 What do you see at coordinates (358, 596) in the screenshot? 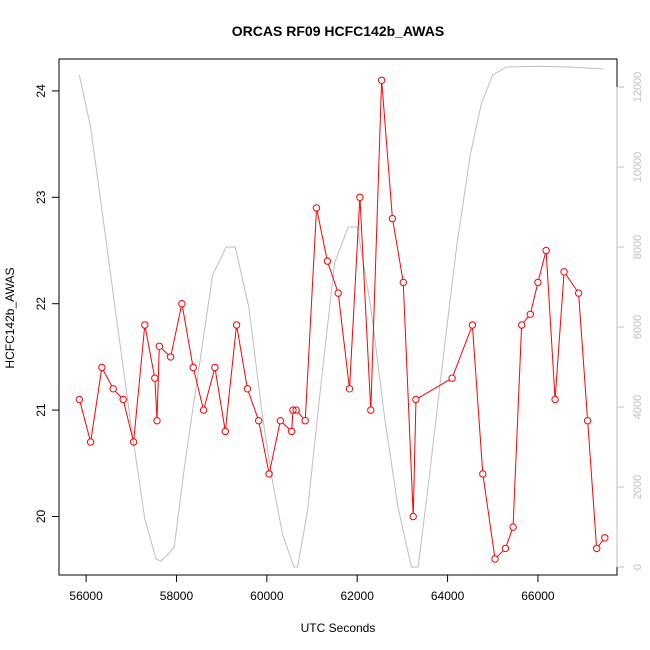
I see `x-tick-label: 62000` at bounding box center [358, 596].